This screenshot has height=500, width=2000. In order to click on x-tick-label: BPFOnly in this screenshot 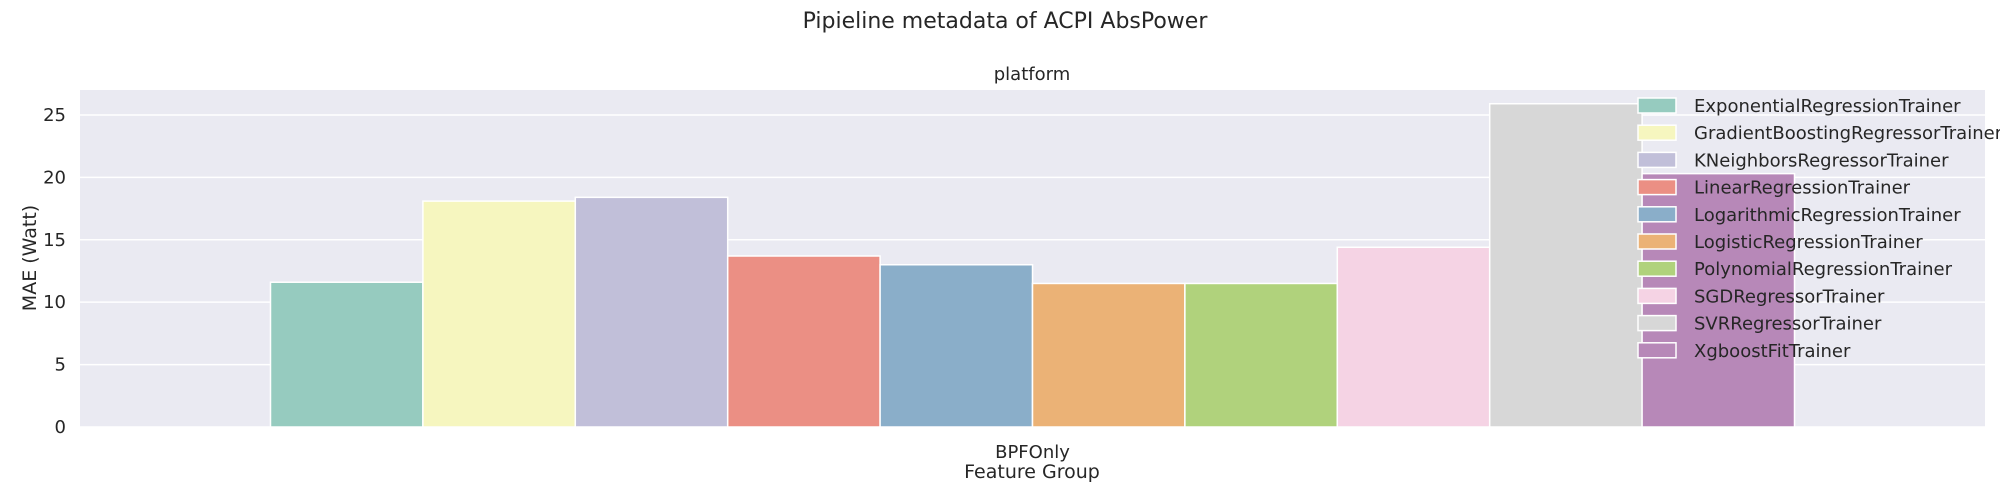, I will do `click(1032, 452)`.